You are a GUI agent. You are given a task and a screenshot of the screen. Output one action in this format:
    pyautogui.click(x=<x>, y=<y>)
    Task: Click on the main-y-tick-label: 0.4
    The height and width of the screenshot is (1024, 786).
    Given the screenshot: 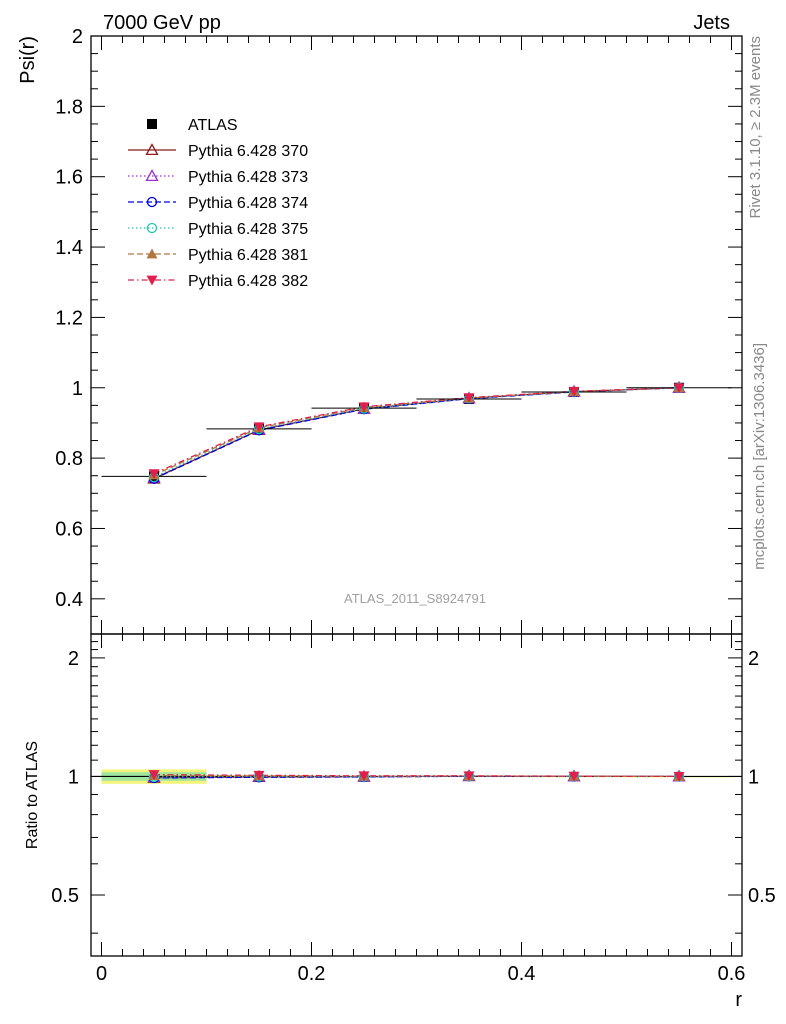 What is the action you would take?
    pyautogui.click(x=69, y=600)
    